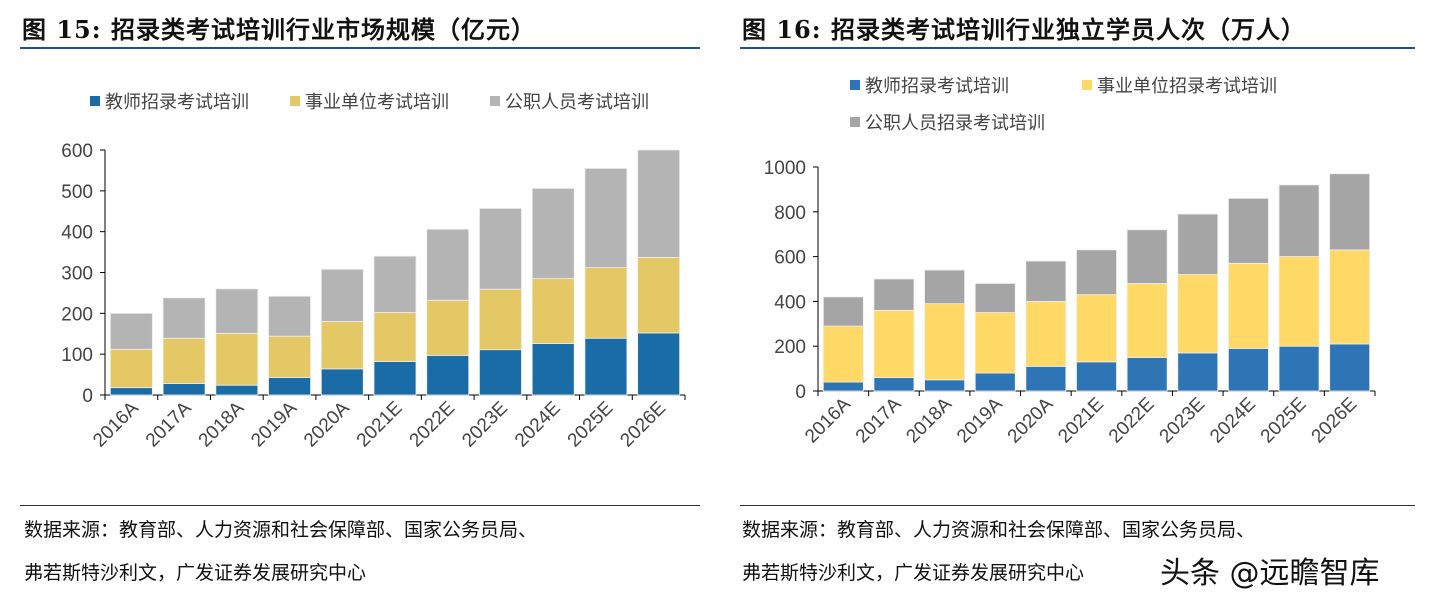 The height and width of the screenshot is (607, 1447). Describe the element at coordinates (553, 311) in the screenshot. I see `bar-1-2024E` at that location.